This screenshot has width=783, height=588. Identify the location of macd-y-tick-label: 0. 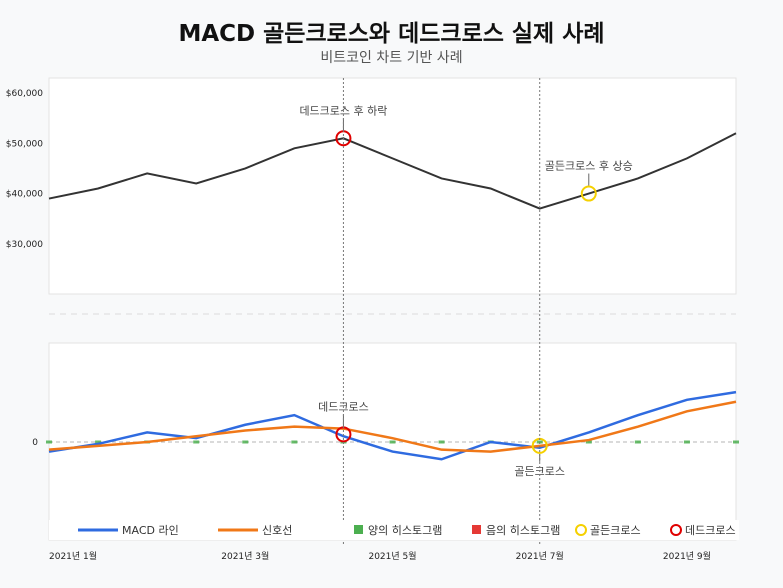
(35, 443).